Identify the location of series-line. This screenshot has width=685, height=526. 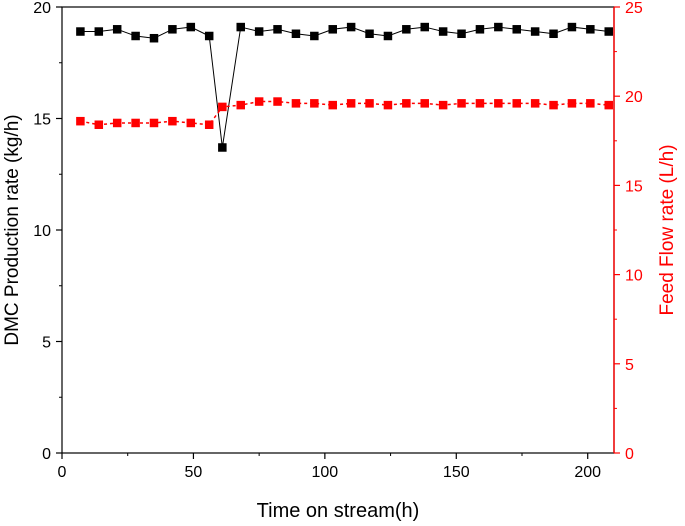
(344, 113).